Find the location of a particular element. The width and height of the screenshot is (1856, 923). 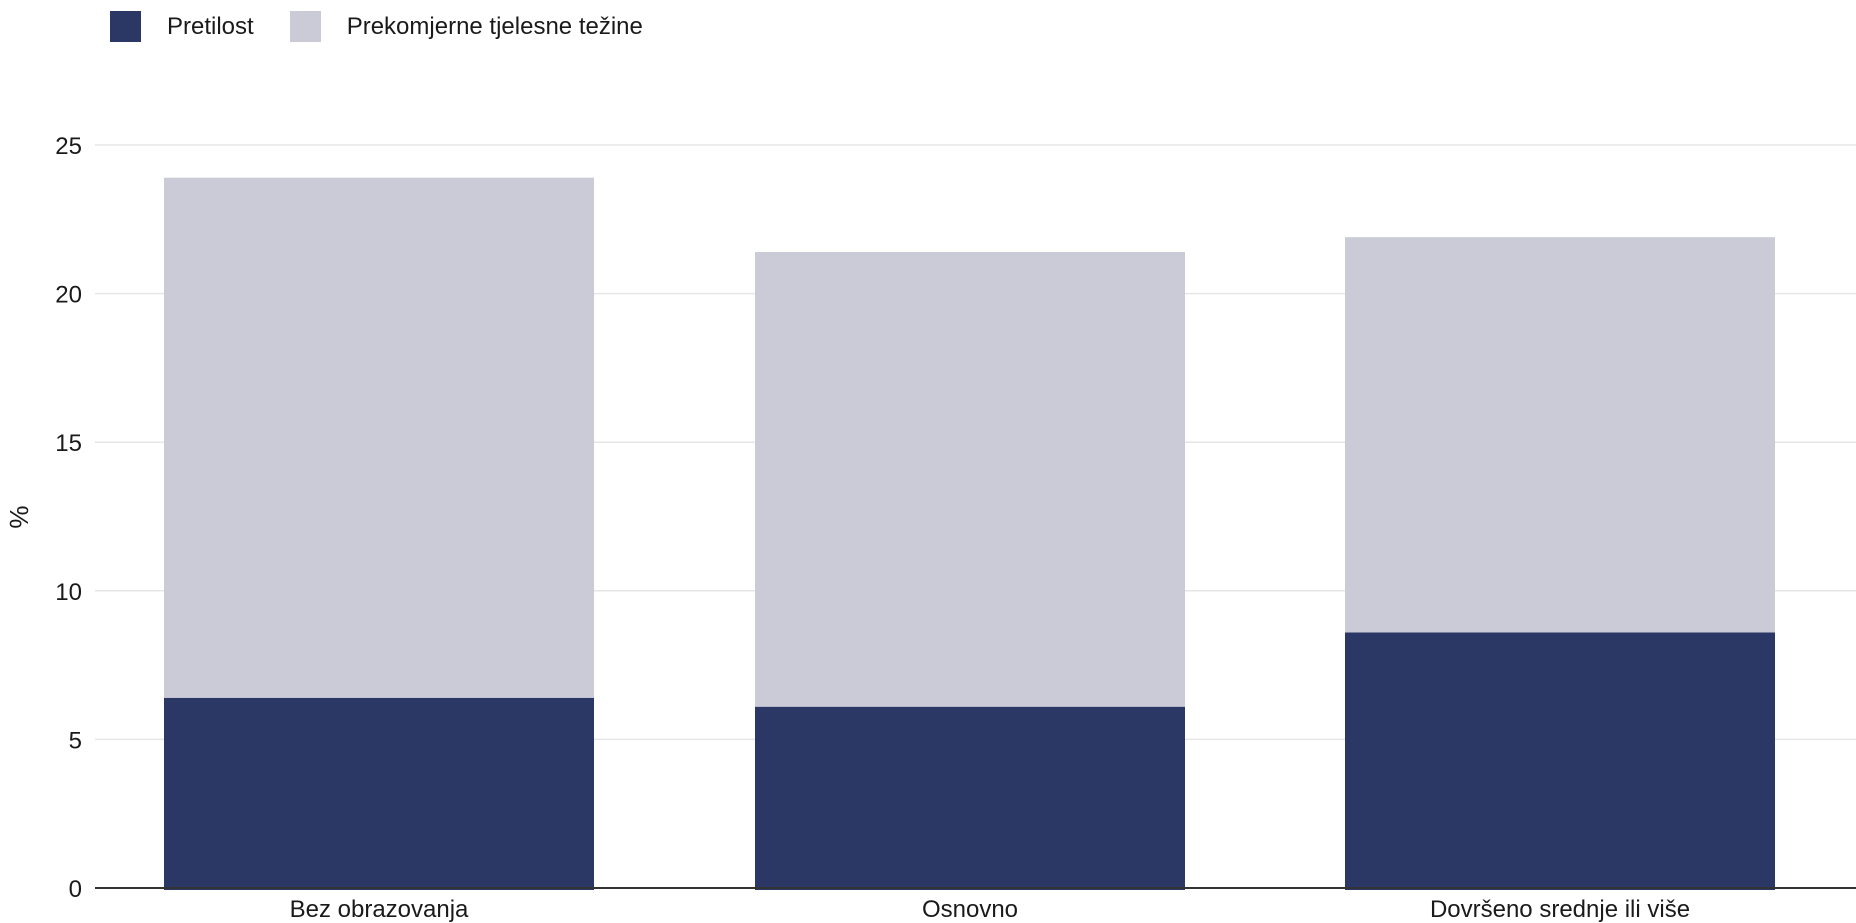

y-tick-label-0: 0 is located at coordinates (75, 889).